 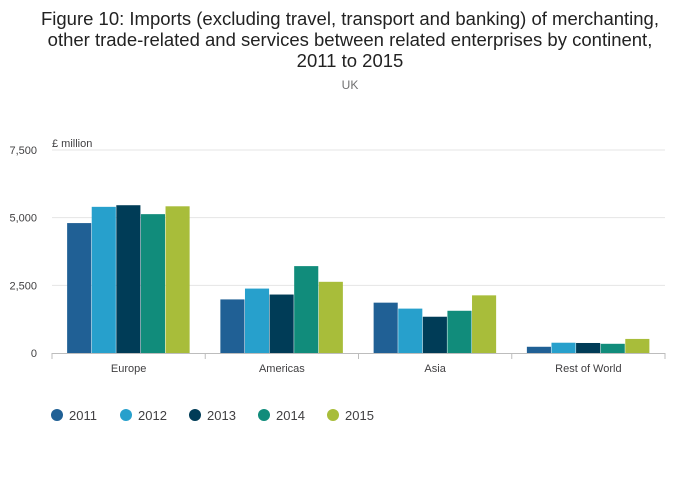 I want to click on x-tick-label: Europe, so click(x=128, y=369).